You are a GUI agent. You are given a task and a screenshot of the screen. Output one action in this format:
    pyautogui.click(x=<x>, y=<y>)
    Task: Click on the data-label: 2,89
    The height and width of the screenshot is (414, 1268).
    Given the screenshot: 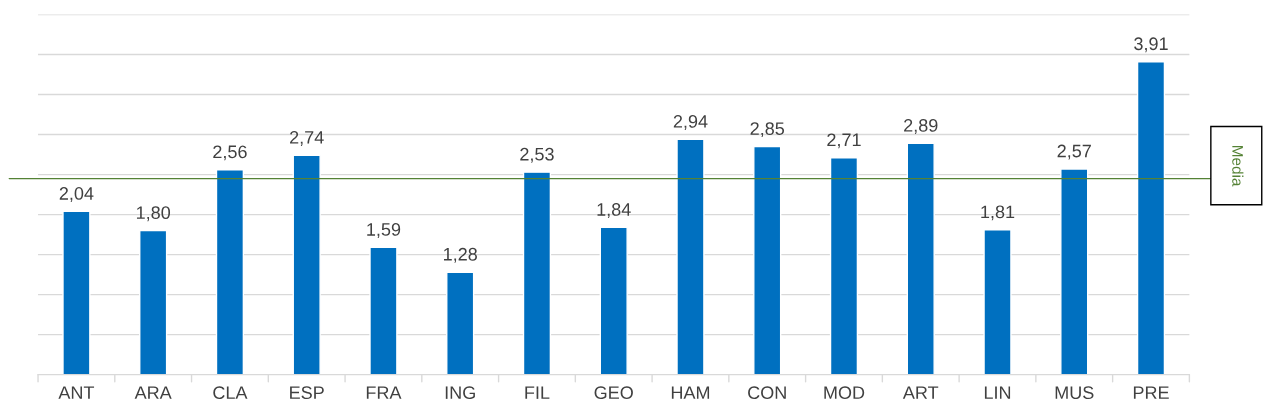 What is the action you would take?
    pyautogui.click(x=921, y=126)
    